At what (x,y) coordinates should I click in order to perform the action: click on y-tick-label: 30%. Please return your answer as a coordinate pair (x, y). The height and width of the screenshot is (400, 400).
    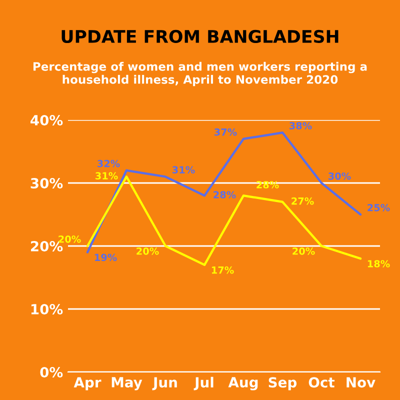
    Looking at the image, I should click on (46, 183).